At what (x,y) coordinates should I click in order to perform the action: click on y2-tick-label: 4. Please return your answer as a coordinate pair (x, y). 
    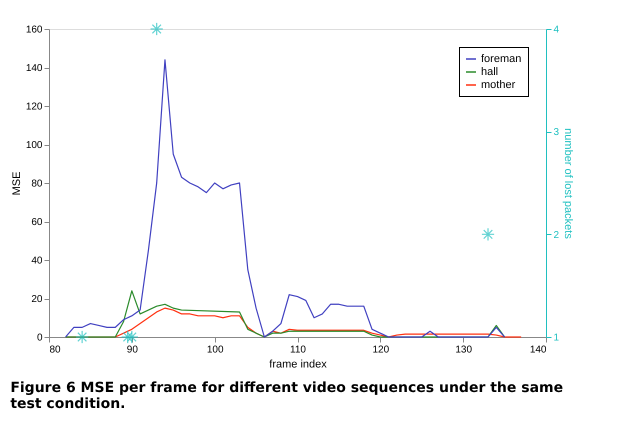
    Looking at the image, I should click on (557, 30).